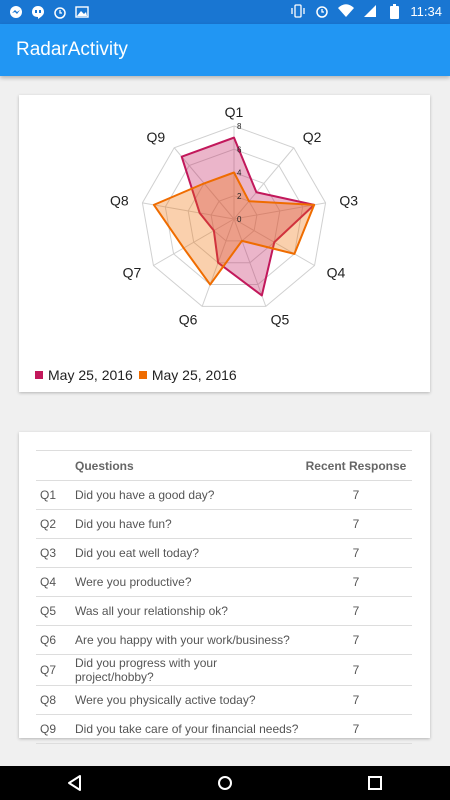  I want to click on radar-scale-tick: 0, so click(239, 219).